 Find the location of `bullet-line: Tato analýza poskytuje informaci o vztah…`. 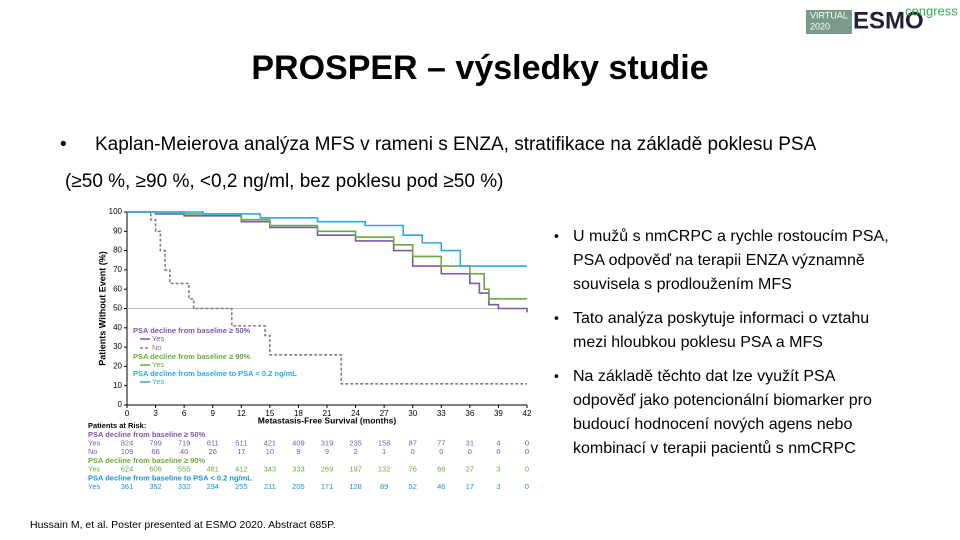

bullet-line: Tato analýza poskytuje informaci o vztah… is located at coordinates (721, 318).